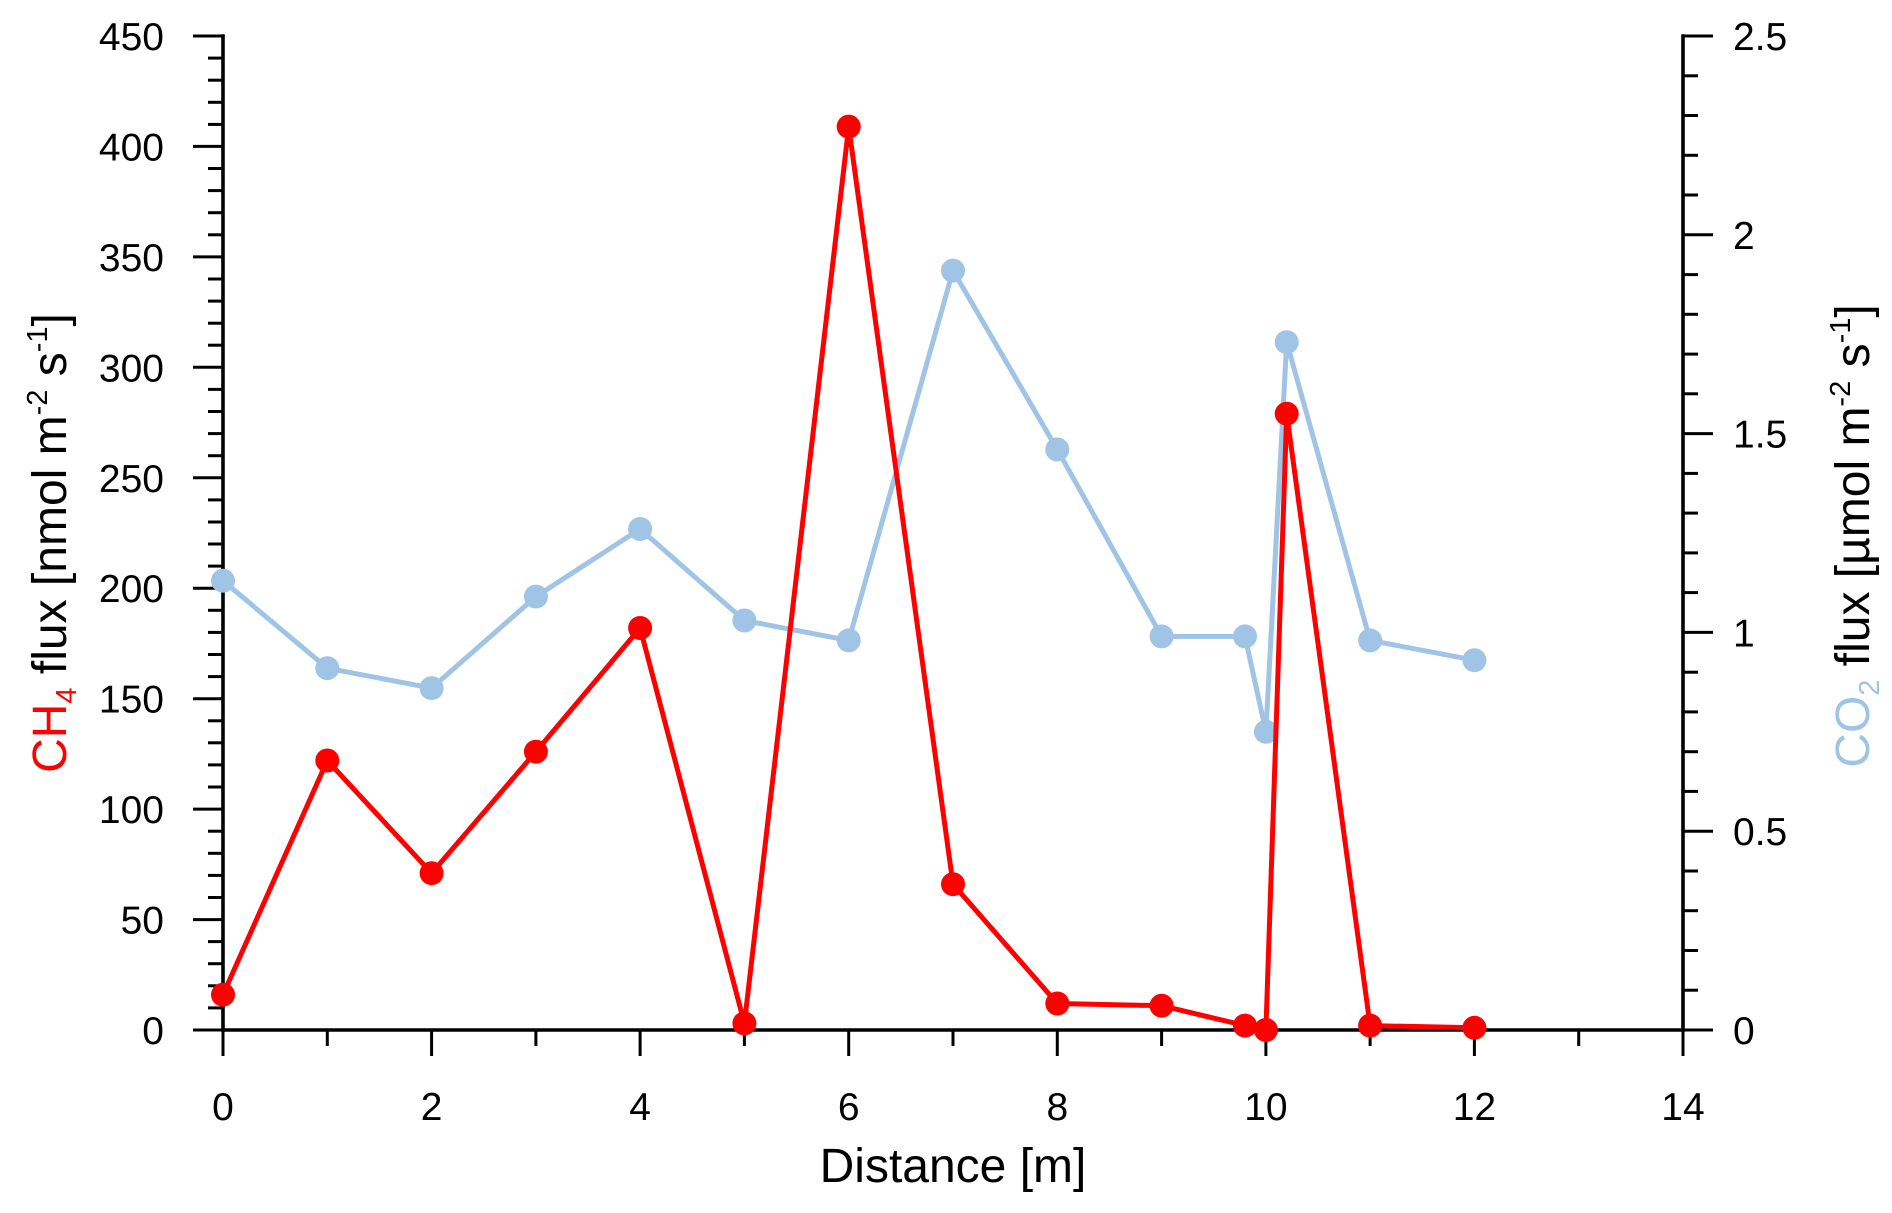 The width and height of the screenshot is (1892, 1213). What do you see at coordinates (1853, 732) in the screenshot?
I see `y-right-label-species: CO` at bounding box center [1853, 732].